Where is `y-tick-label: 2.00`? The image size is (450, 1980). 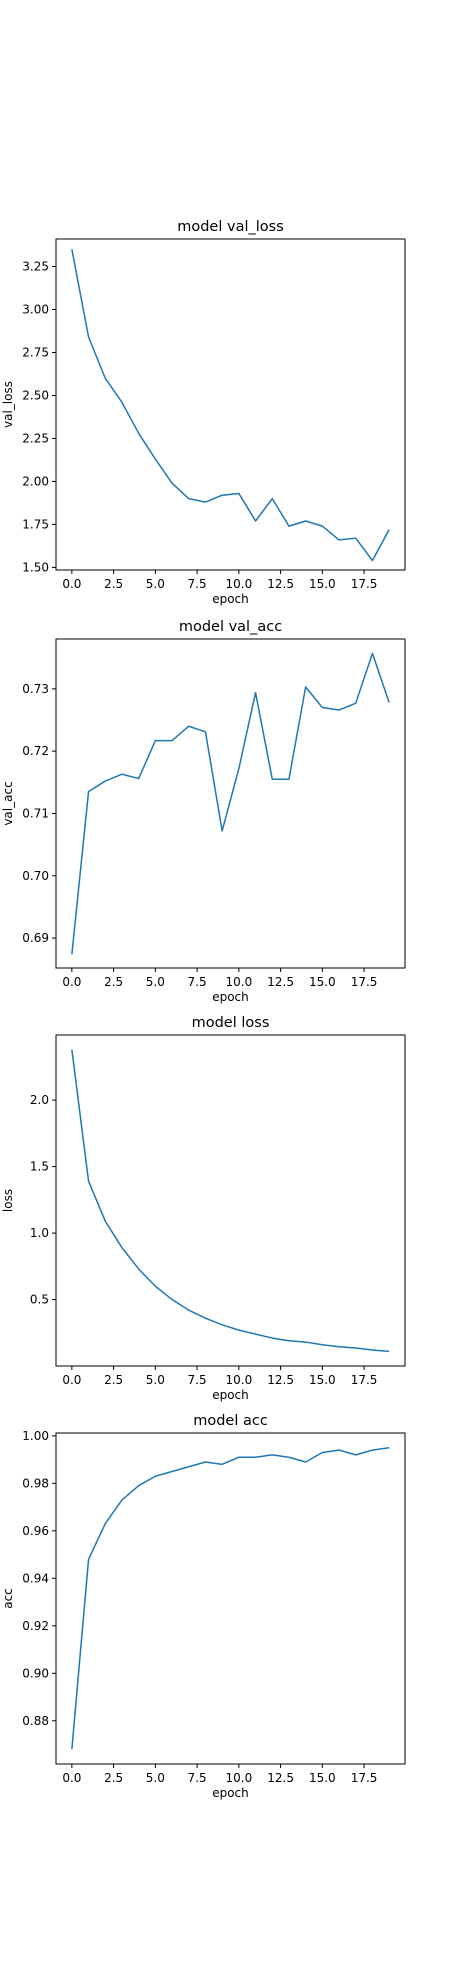 y-tick-label: 2.00 is located at coordinates (35, 481).